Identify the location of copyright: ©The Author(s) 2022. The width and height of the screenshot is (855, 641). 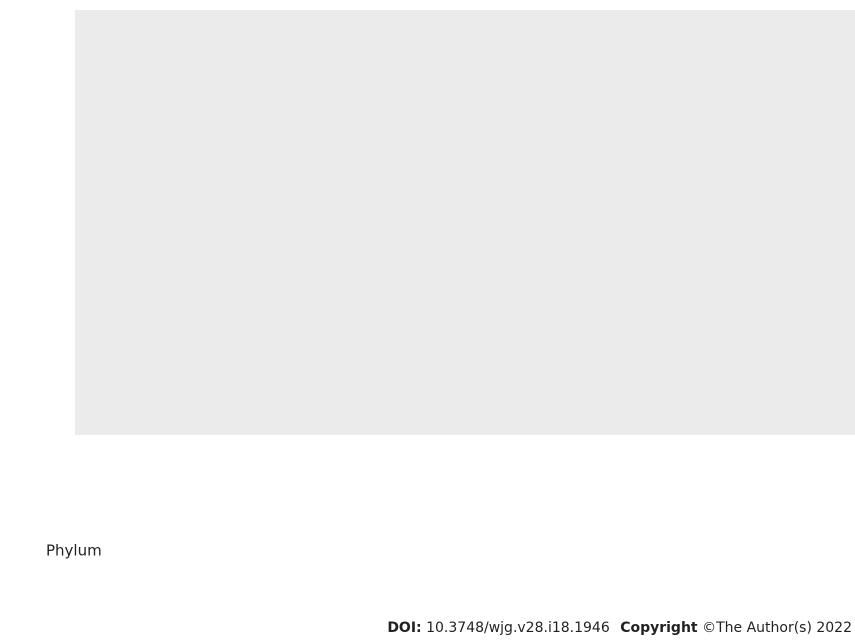
(777, 628).